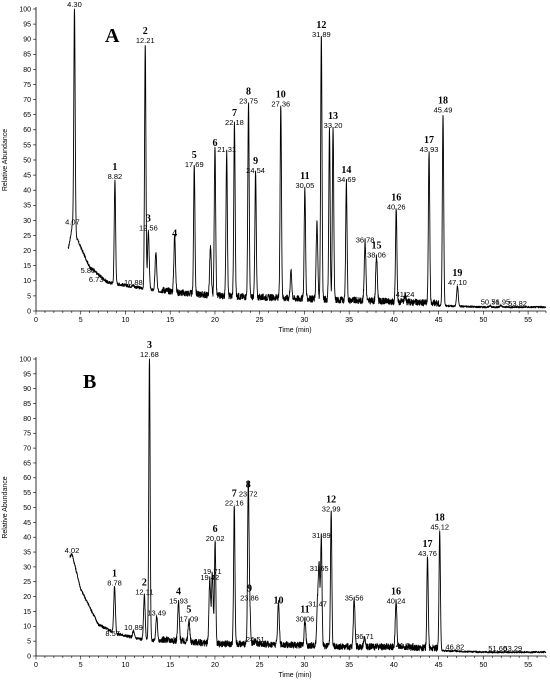 The height and width of the screenshot is (685, 550). Describe the element at coordinates (149, 354) in the screenshot. I see `retention-time-label: 12.68` at that location.